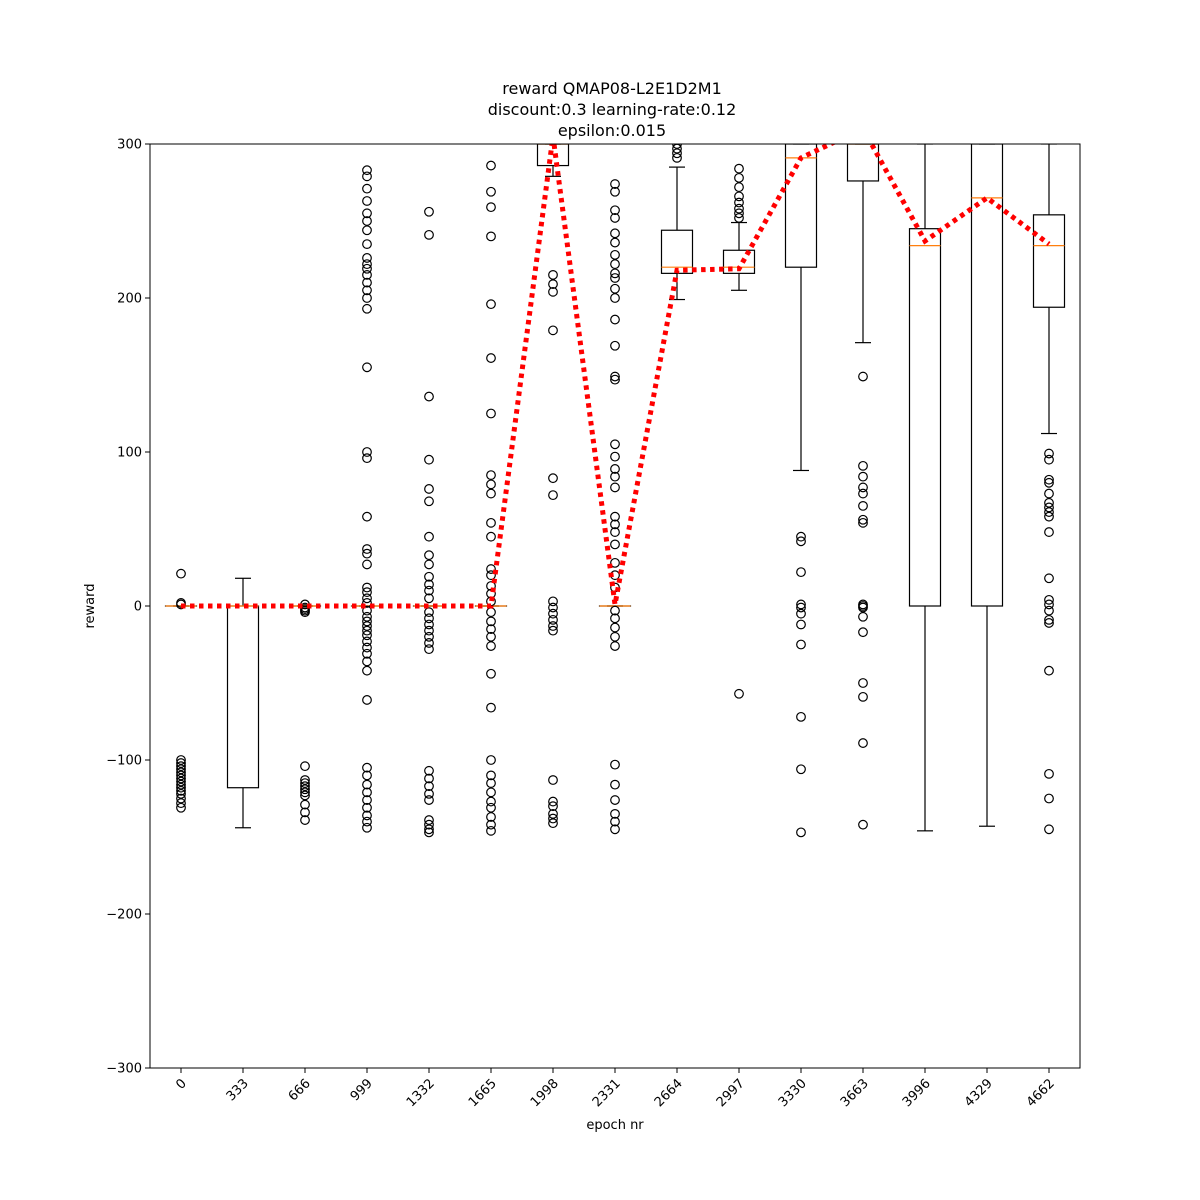 The width and height of the screenshot is (1200, 1200). What do you see at coordinates (607, 1093) in the screenshot?
I see `x-tick-label: 2331` at bounding box center [607, 1093].